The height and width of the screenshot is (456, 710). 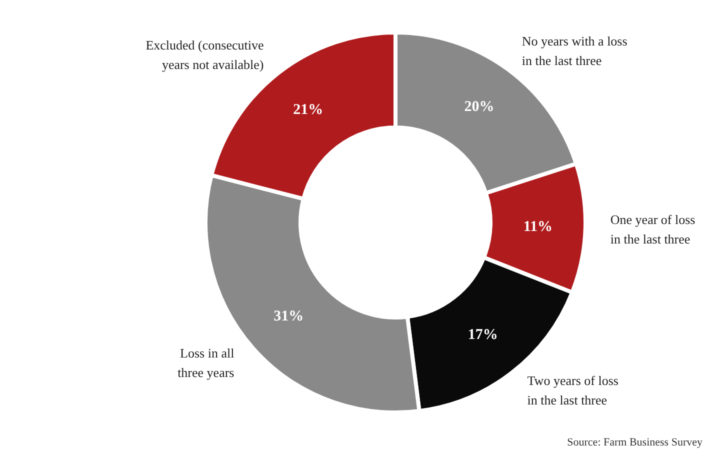 I want to click on data-label: 20%, so click(x=479, y=107).